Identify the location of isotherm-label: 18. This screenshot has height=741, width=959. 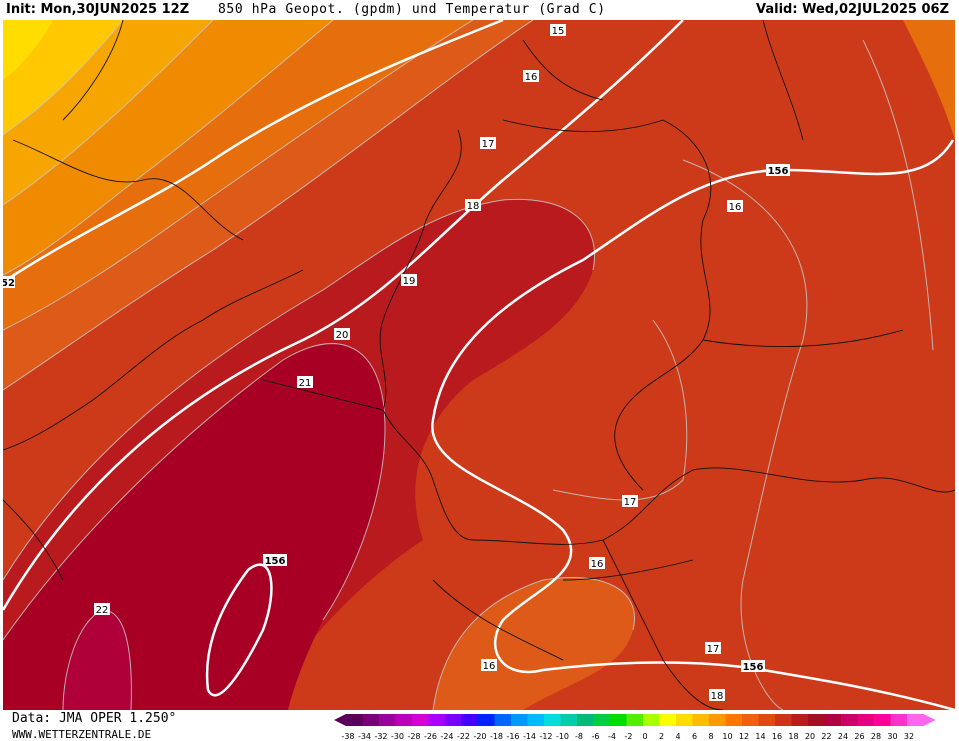
(473, 205).